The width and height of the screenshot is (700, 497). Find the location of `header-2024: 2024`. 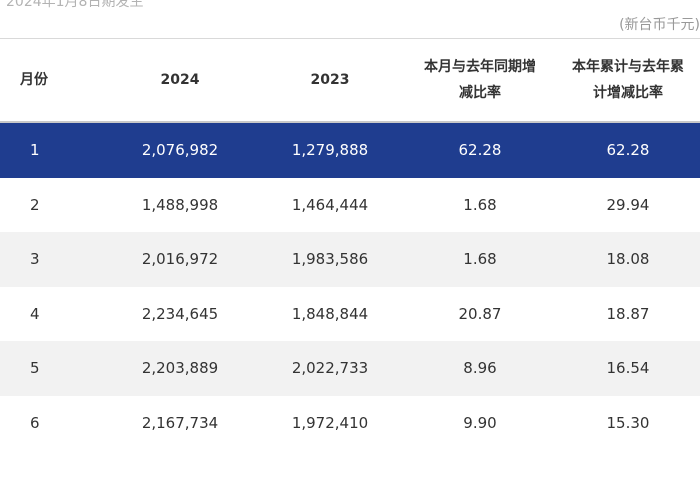

header-2024: 2024 is located at coordinates (180, 80).